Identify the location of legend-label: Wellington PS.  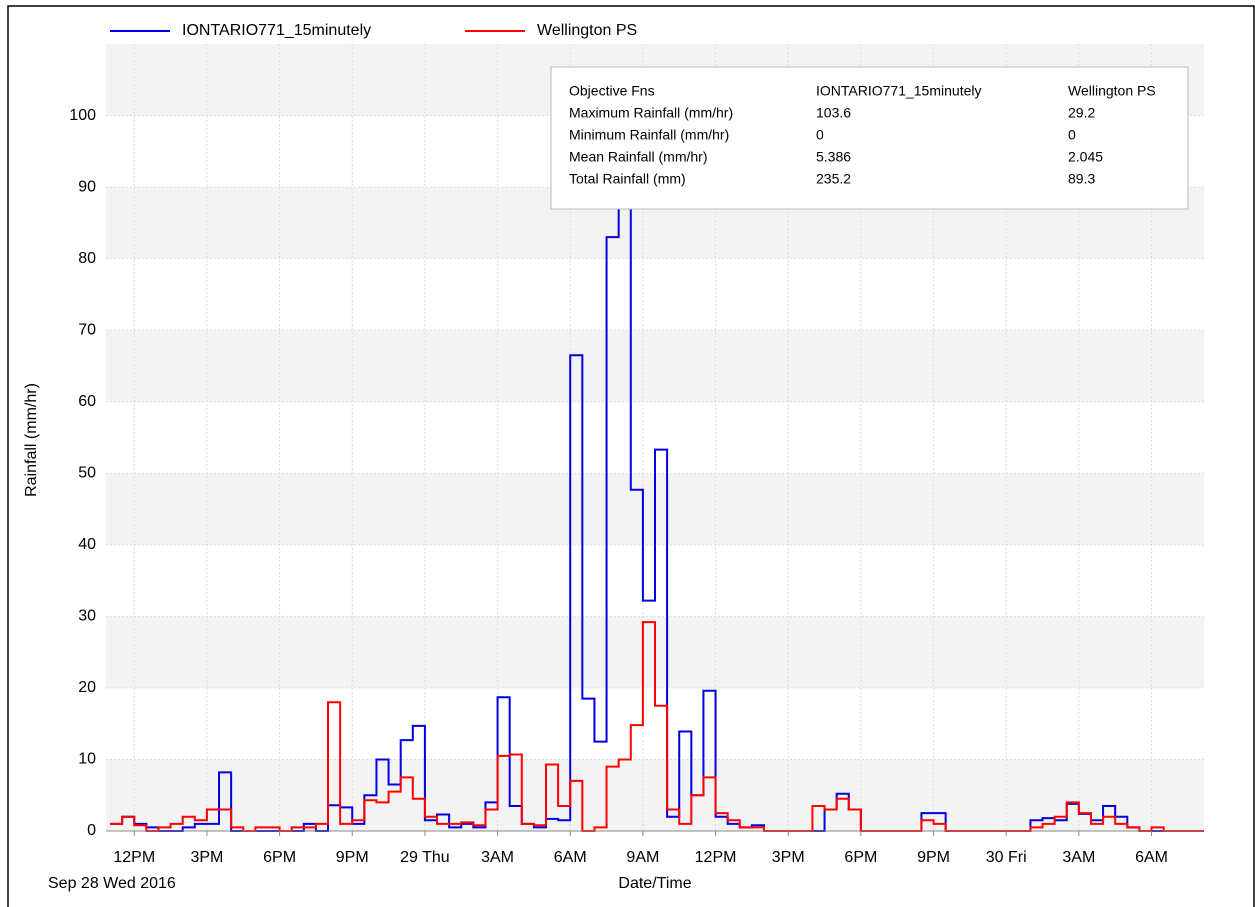
(587, 30).